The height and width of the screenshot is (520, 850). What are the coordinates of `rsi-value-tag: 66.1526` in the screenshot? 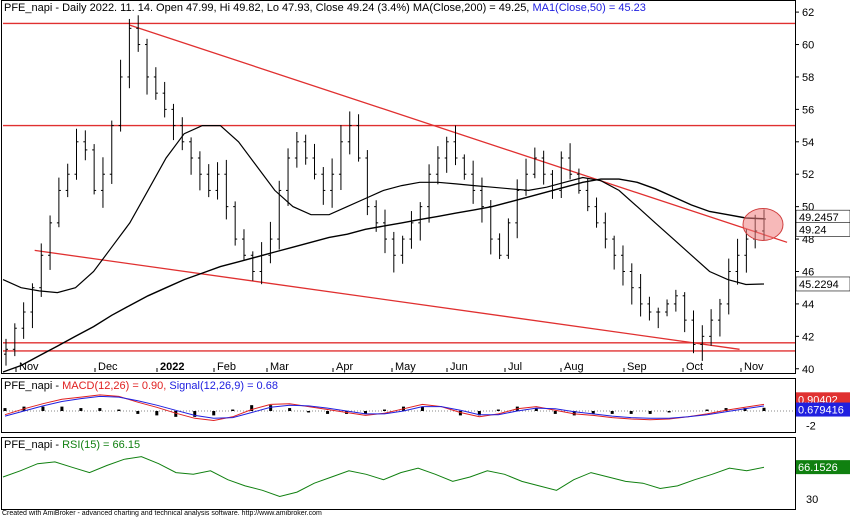 It's located at (818, 468).